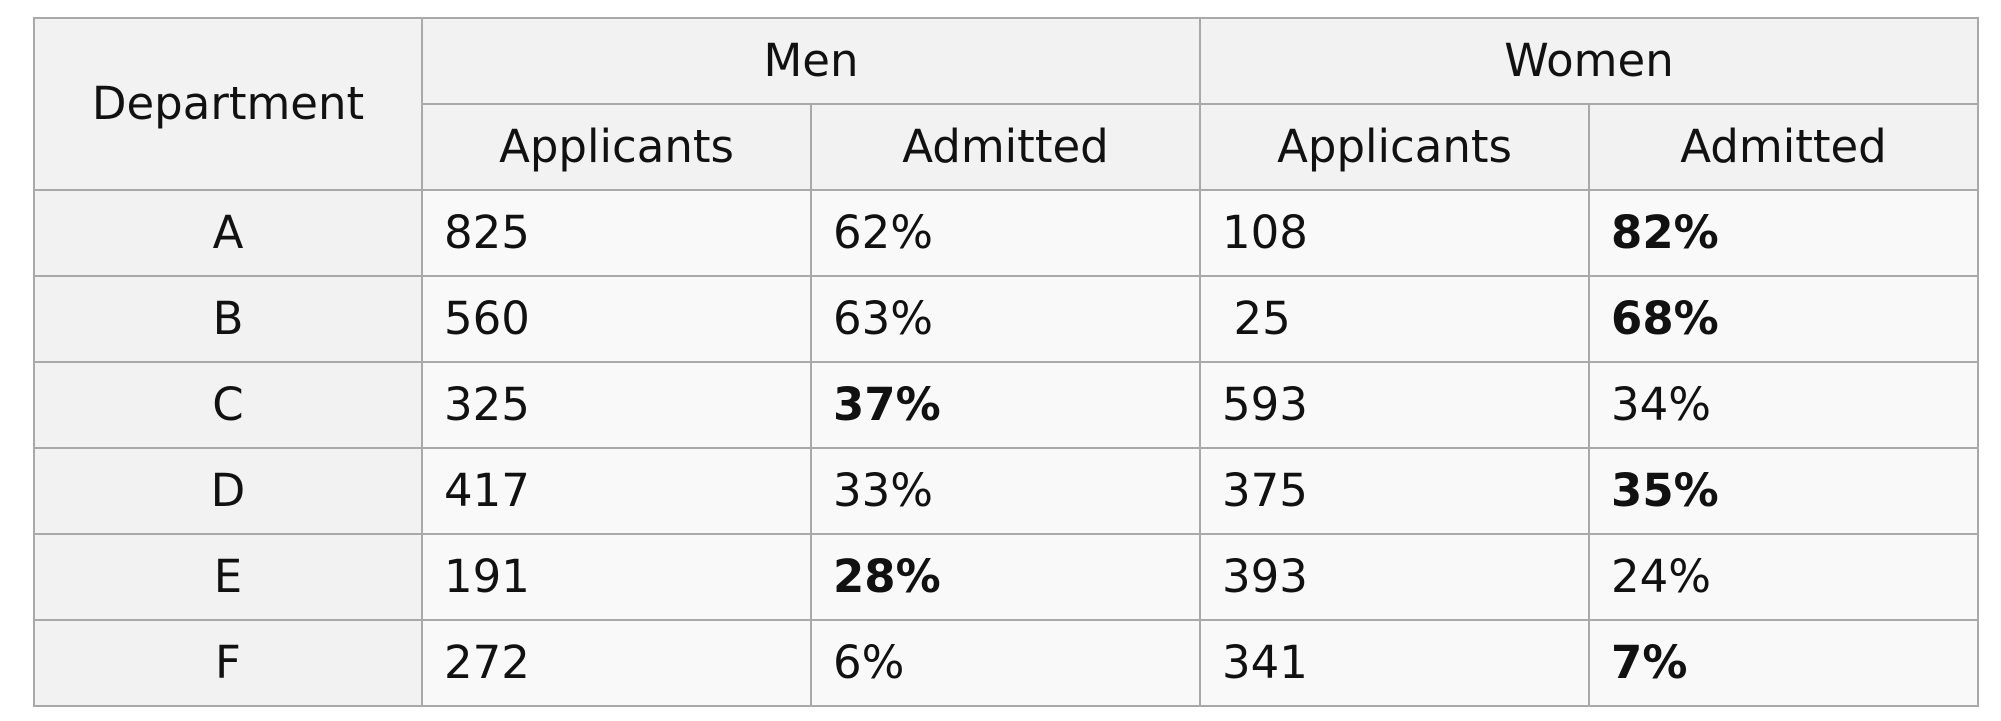  Describe the element at coordinates (1784, 233) in the screenshot. I see `women-admitted-cell: 82%` at that location.